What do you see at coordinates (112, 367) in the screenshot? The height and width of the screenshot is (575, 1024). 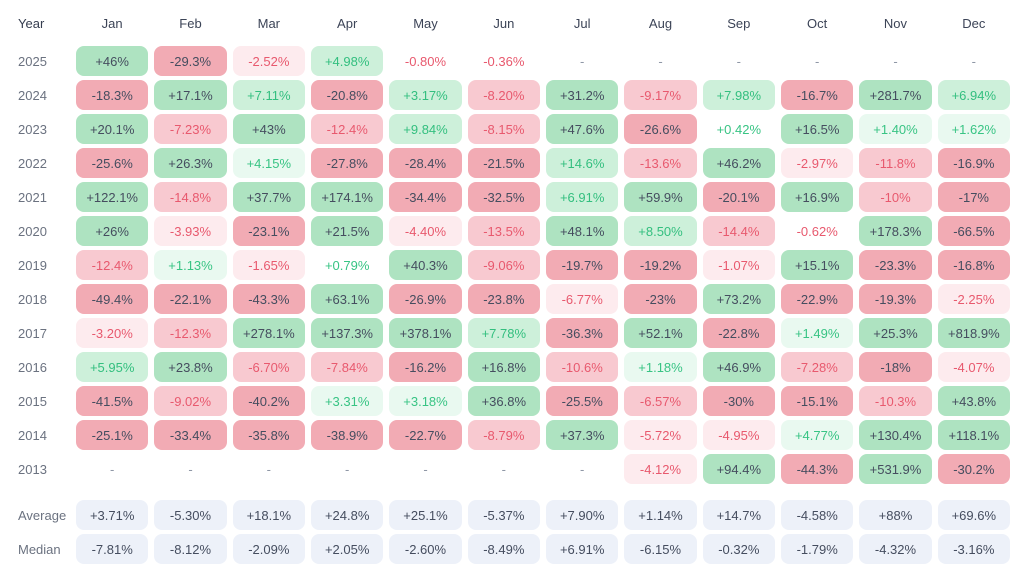 I see `heatmap-cell: +5.95%` at bounding box center [112, 367].